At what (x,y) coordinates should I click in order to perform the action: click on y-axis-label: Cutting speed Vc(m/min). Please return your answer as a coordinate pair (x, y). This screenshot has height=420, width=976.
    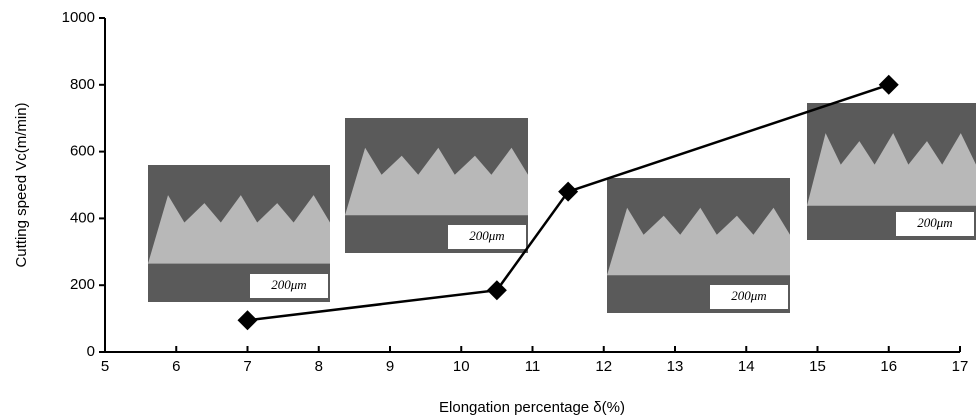
    Looking at the image, I should click on (21, 184).